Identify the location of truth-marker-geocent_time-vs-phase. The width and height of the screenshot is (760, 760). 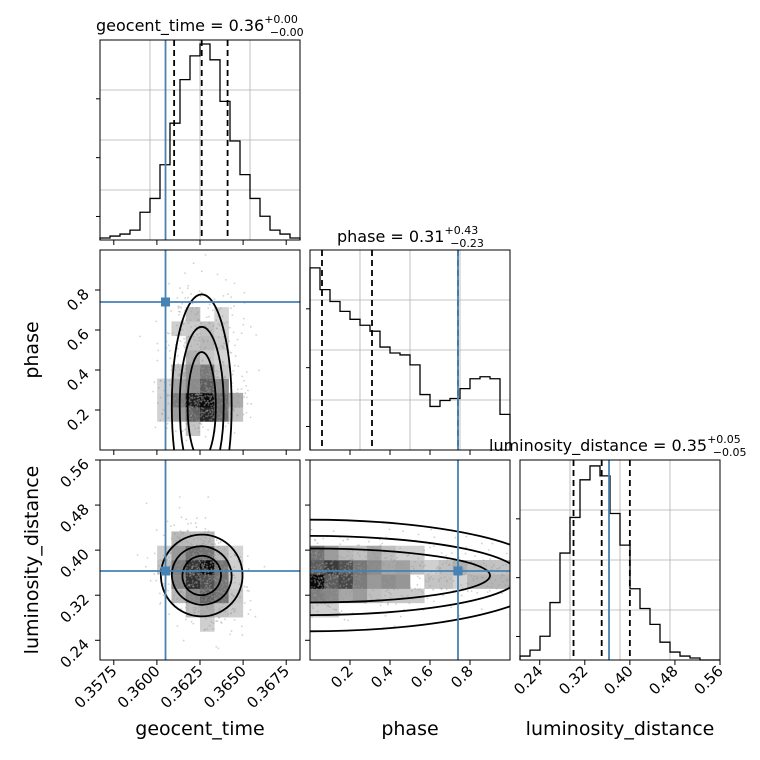
(166, 302).